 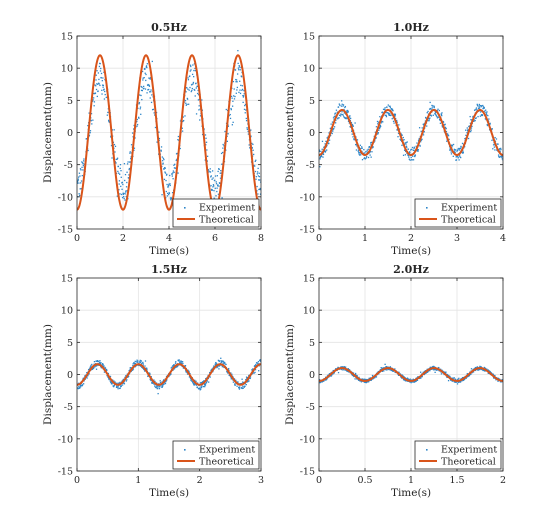 What do you see at coordinates (503, 238) in the screenshot?
I see `x-tick-label: 4` at bounding box center [503, 238].